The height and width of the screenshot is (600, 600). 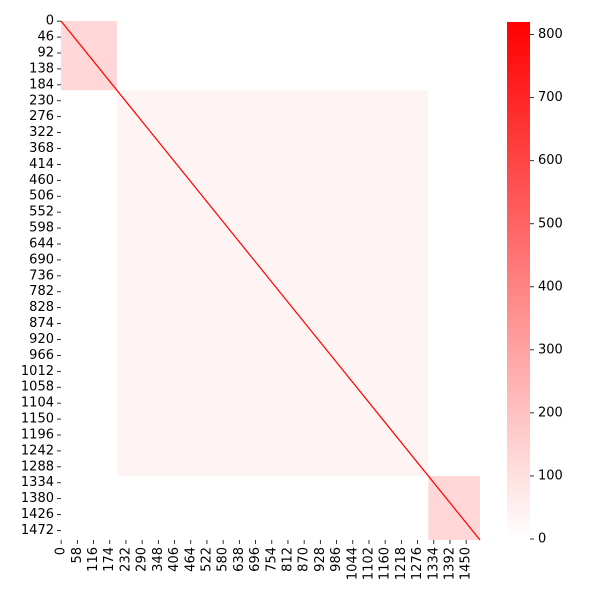 I want to click on colorbar-tick-label: 100, so click(x=550, y=475).